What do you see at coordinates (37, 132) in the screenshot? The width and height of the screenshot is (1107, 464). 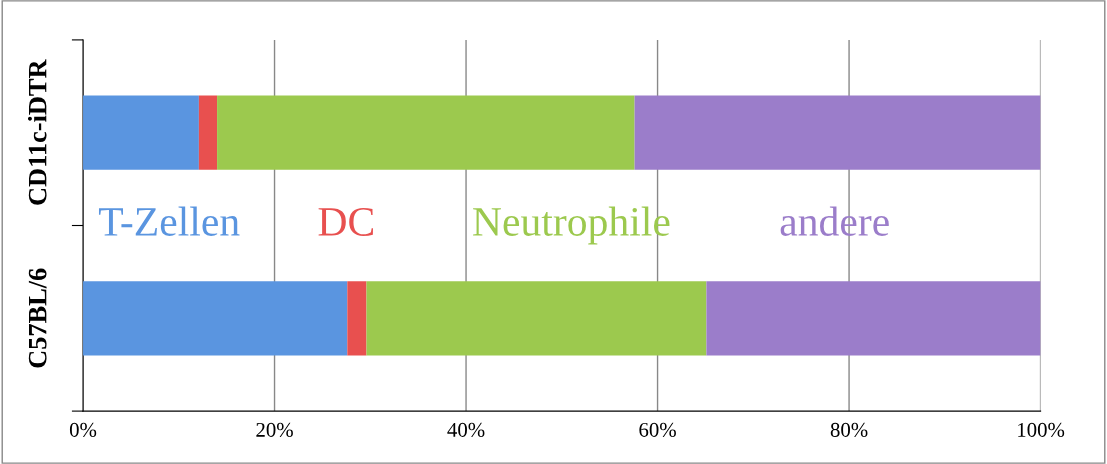 I see `y-tick-label: CD11c-iDTR` at bounding box center [37, 132].